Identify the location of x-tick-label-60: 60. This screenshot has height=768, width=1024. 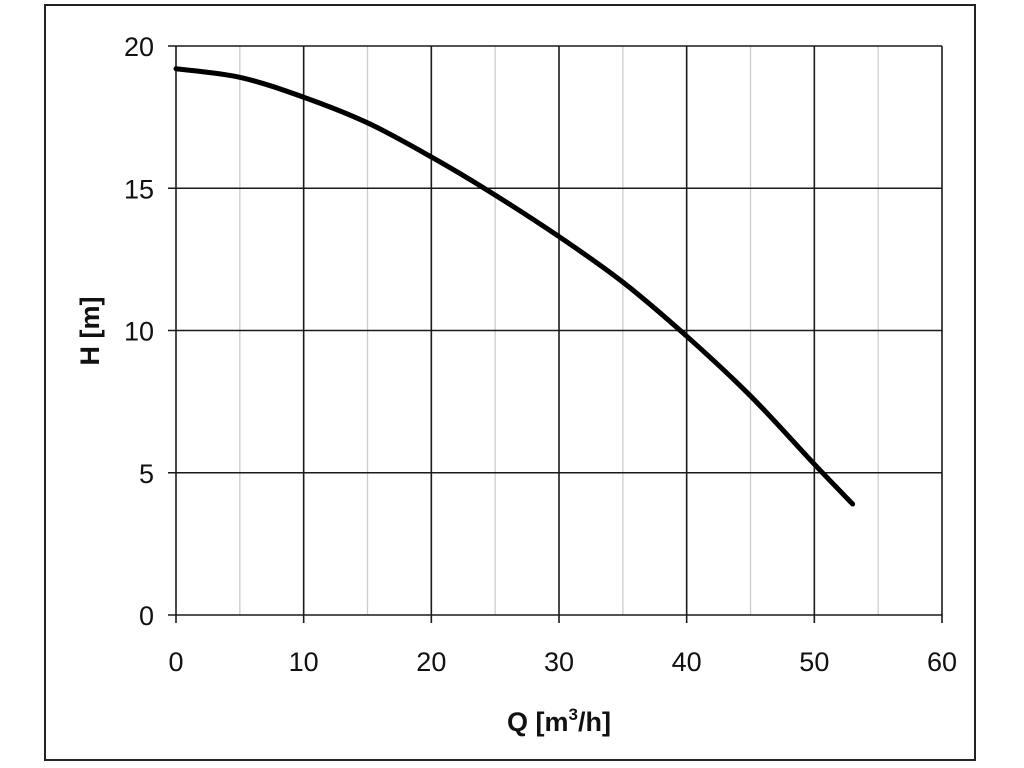
(942, 662).